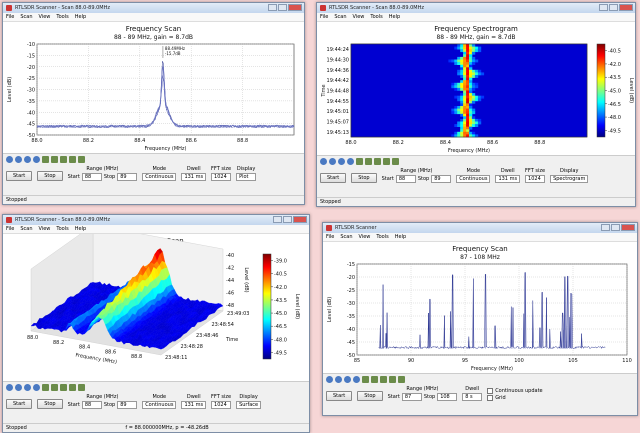  Describe the element at coordinates (249, 405) in the screenshot. I see `field-select: Surface` at that location.